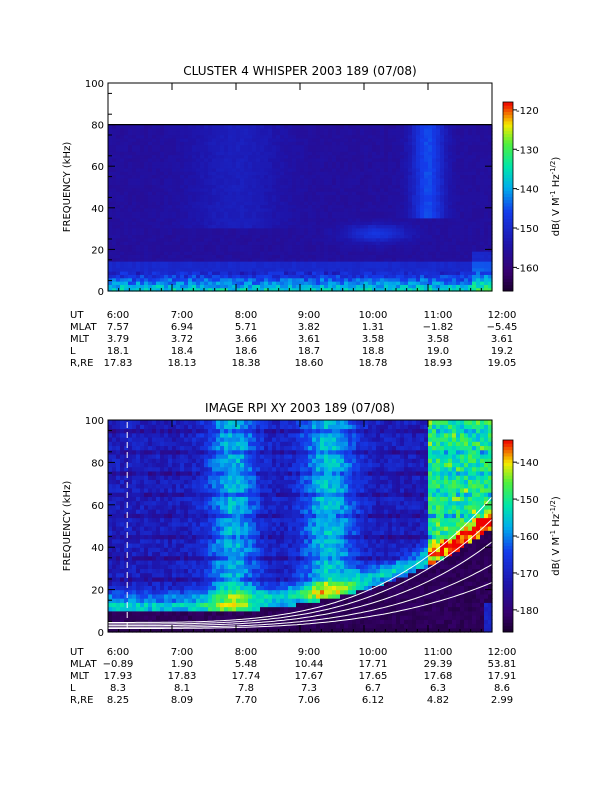 This screenshot has height=800, width=600. What do you see at coordinates (94, 84) in the screenshot?
I see `y-tick-label: 100` at bounding box center [94, 84].